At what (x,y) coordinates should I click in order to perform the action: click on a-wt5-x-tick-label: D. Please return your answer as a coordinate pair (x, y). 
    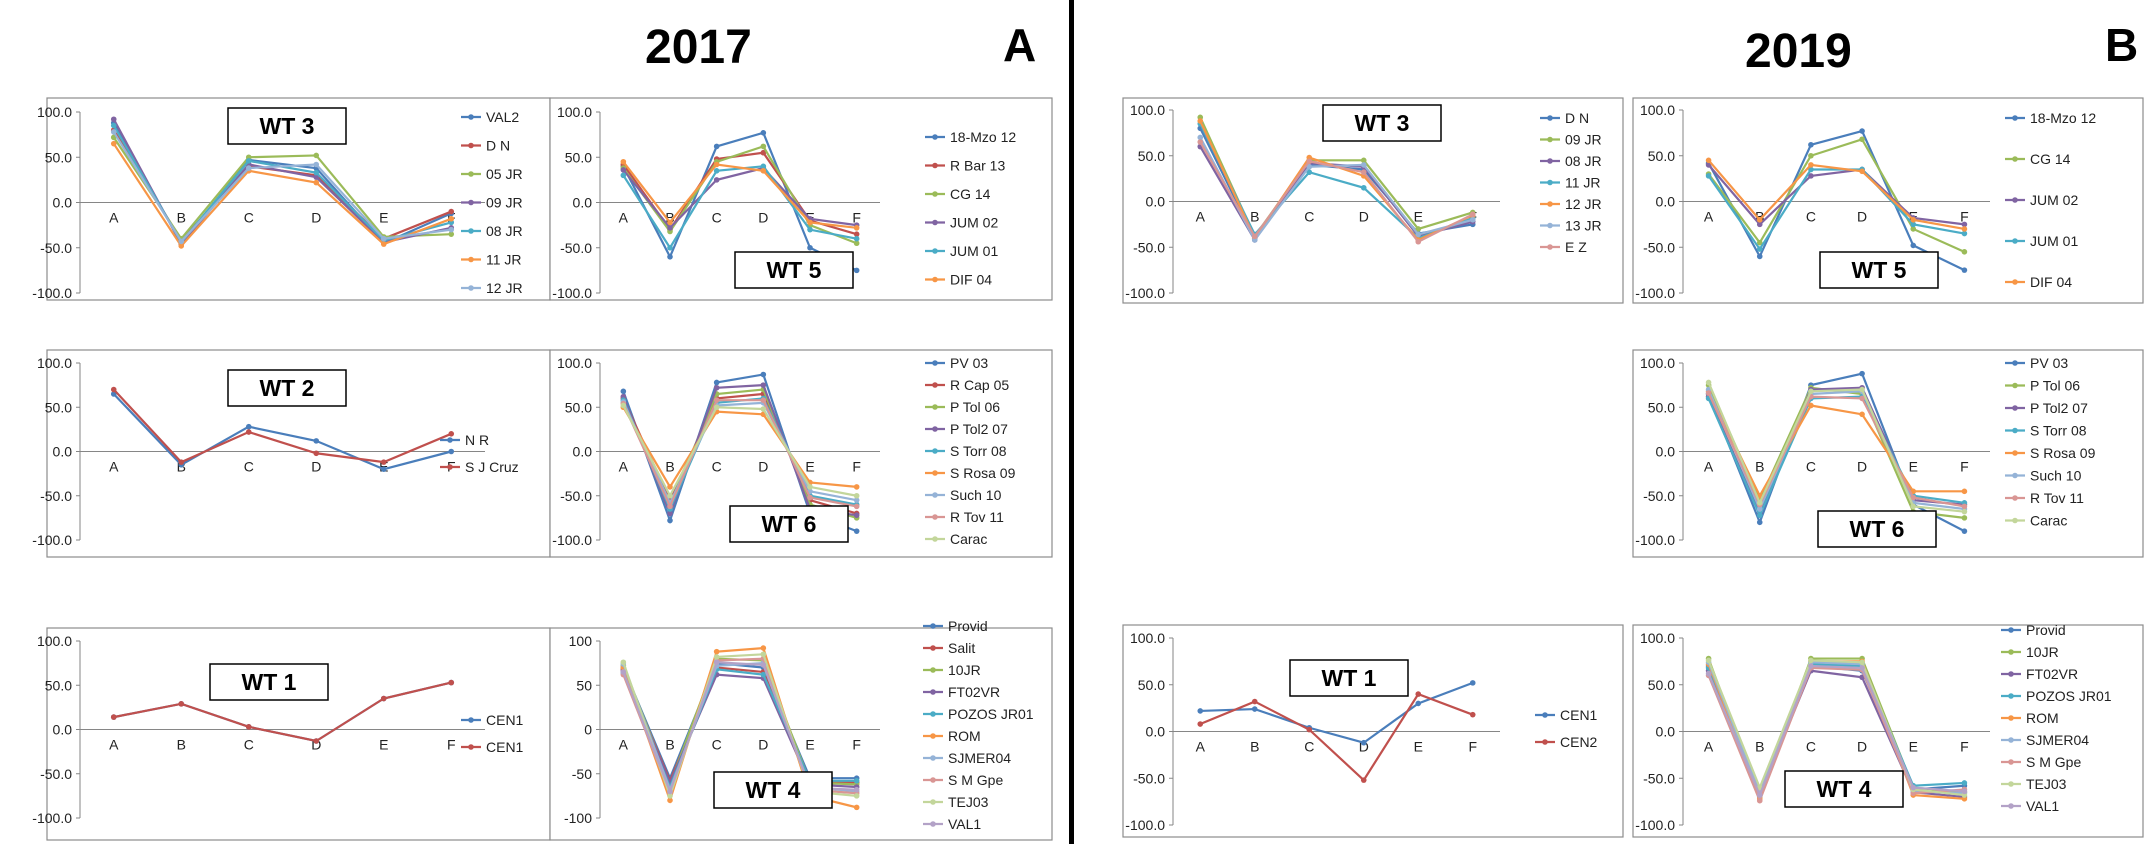
    Looking at the image, I should click on (763, 218).